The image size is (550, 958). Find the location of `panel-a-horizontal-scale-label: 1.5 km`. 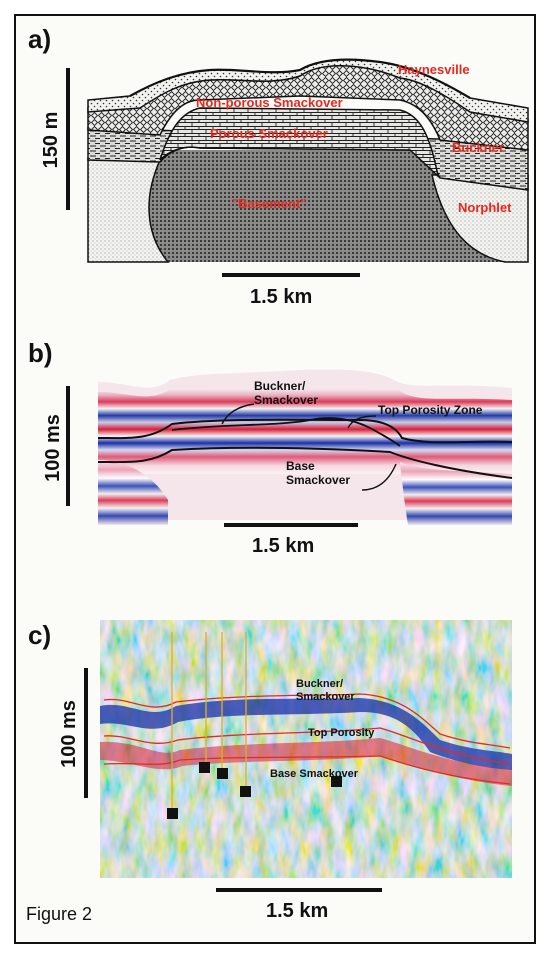

panel-a-horizontal-scale-label: 1.5 km is located at coordinates (281, 297).